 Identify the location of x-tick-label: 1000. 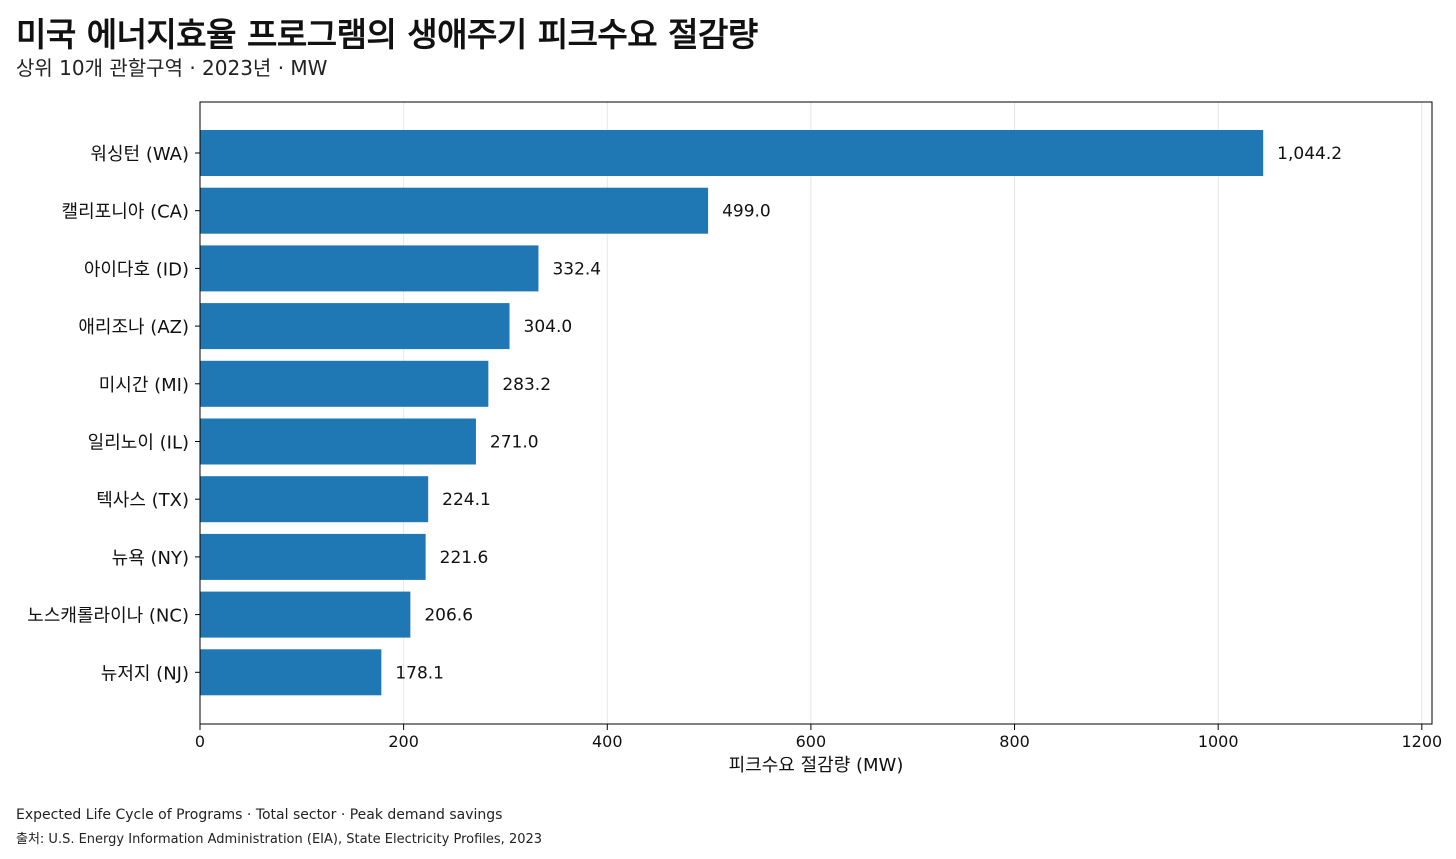
(1218, 741).